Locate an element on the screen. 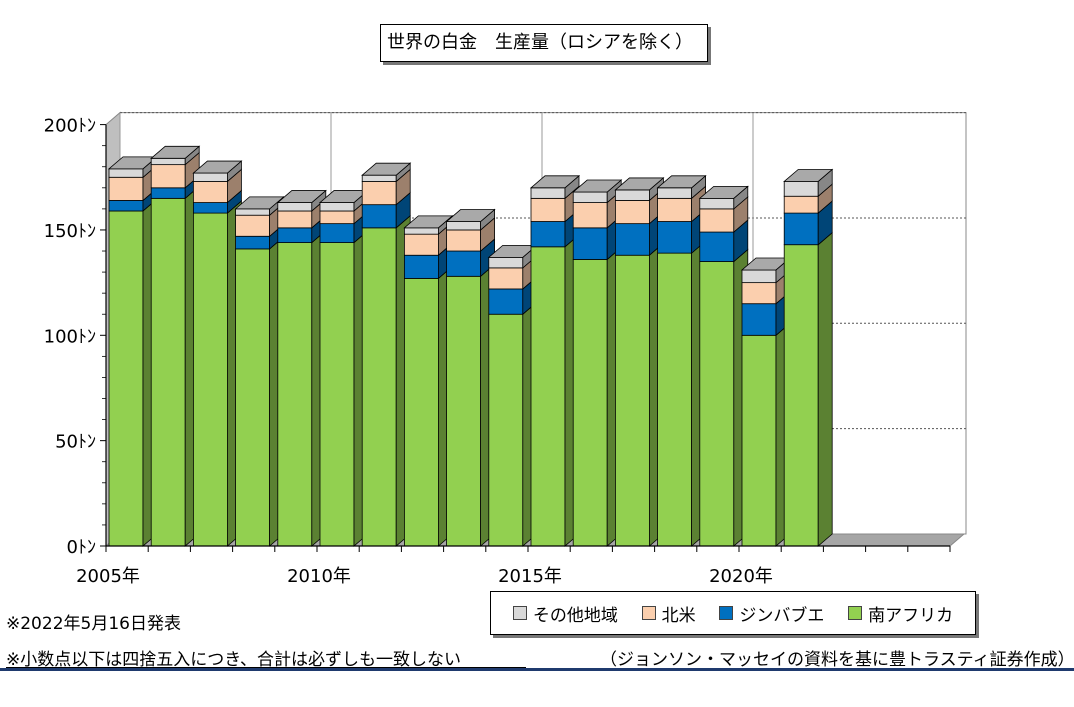 This screenshot has height=707, width=1074. bar-2013 is located at coordinates (470, 377).